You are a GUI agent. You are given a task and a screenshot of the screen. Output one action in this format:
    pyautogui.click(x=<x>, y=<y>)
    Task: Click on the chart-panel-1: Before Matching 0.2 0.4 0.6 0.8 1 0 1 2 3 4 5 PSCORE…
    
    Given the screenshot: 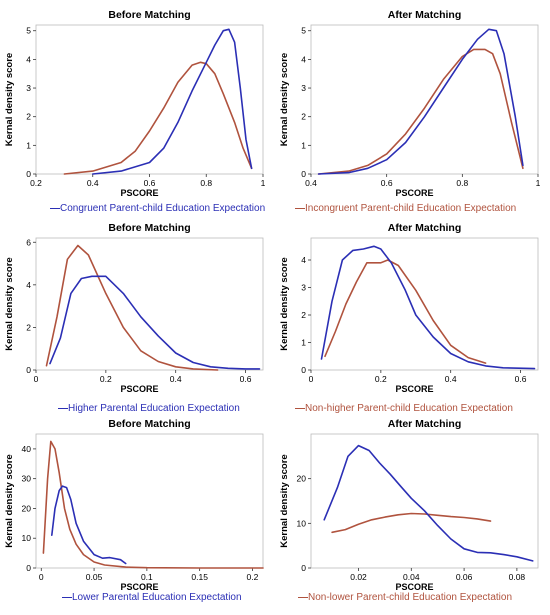 What is the action you would take?
    pyautogui.click(x=135, y=103)
    